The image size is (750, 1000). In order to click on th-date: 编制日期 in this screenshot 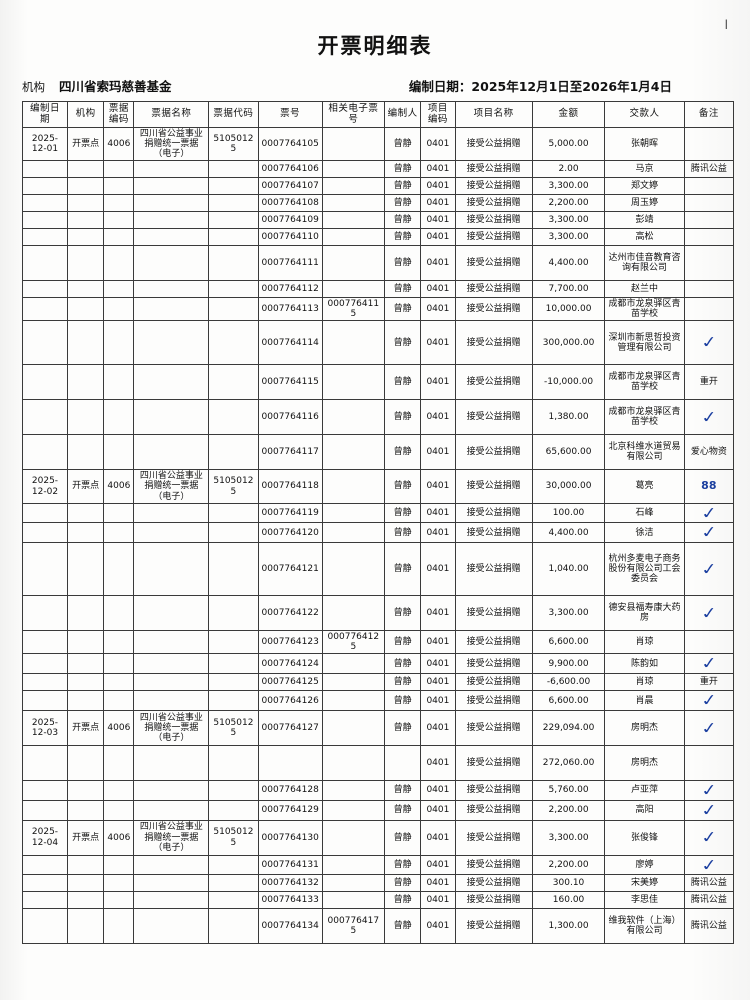, I will do `click(45, 114)`.